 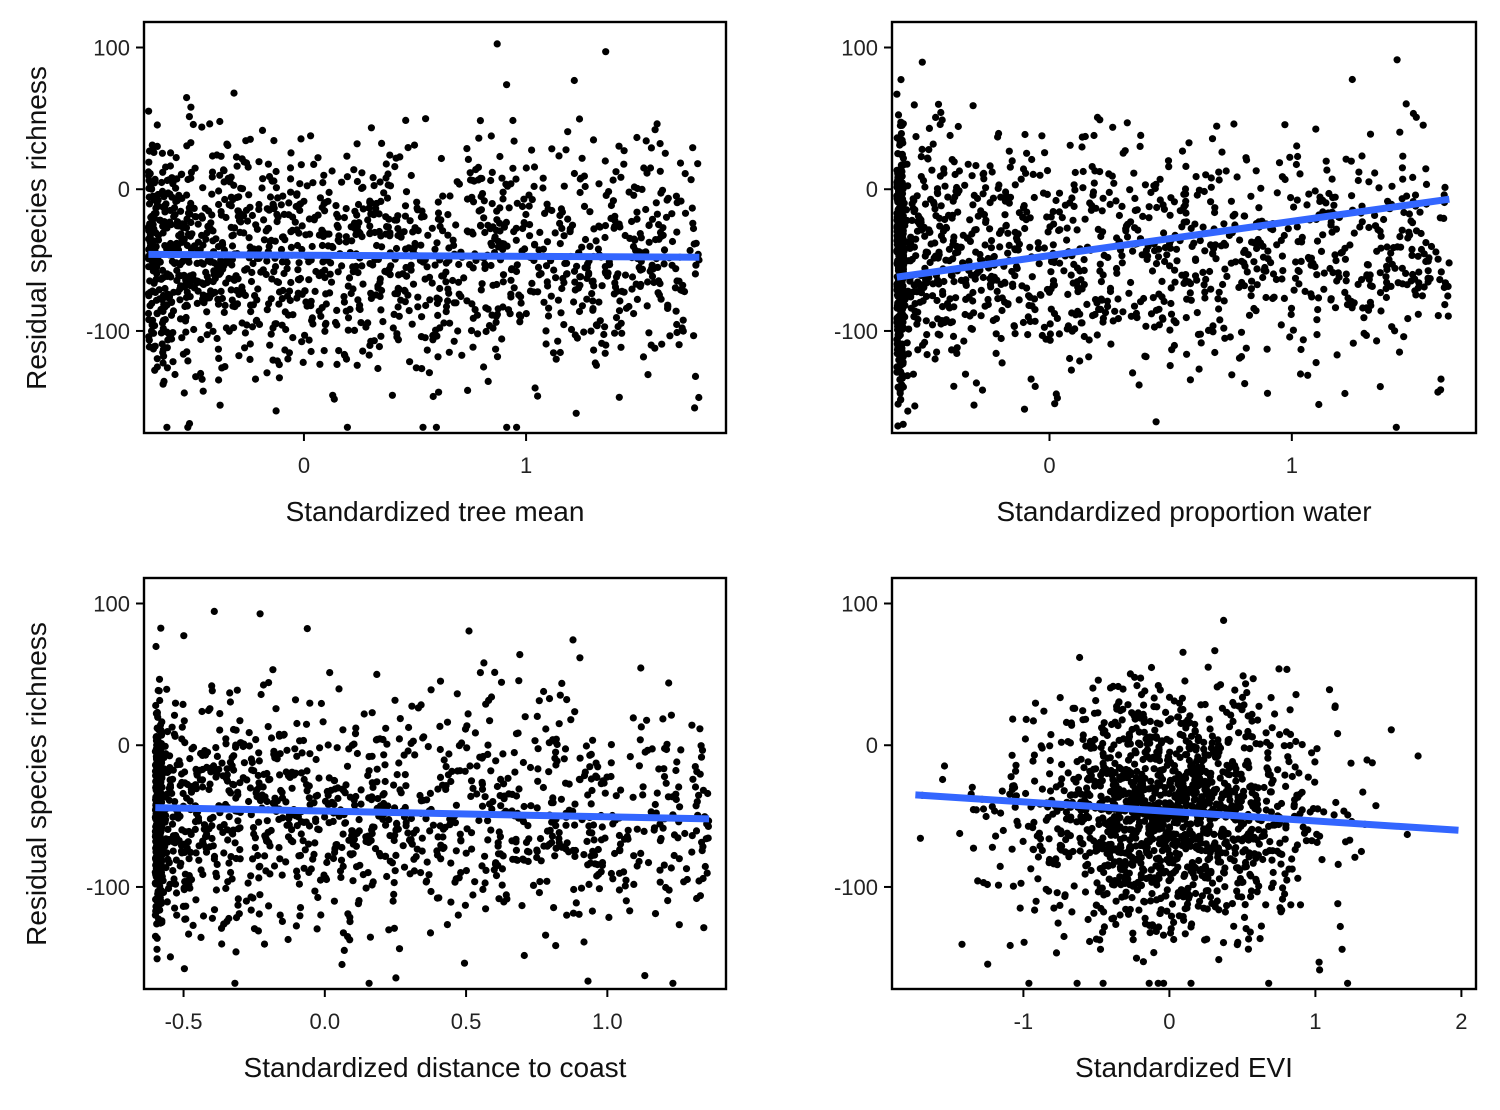 I want to click on y-tick-label: 100, so click(x=111, y=48).